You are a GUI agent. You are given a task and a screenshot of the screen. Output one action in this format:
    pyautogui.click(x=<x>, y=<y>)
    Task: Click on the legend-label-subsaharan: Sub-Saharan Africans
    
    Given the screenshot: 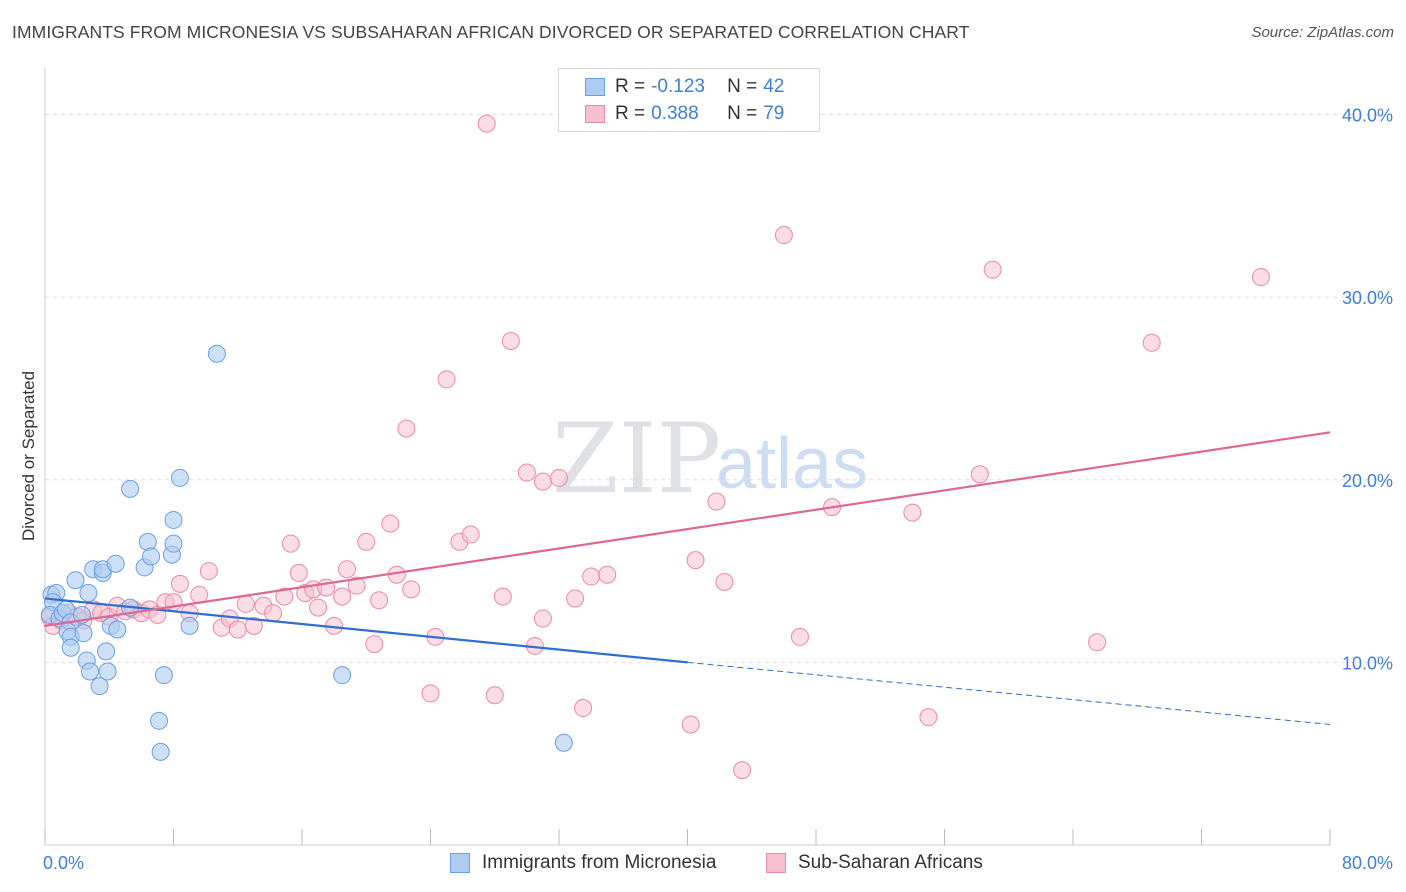 What is the action you would take?
    pyautogui.click(x=890, y=862)
    